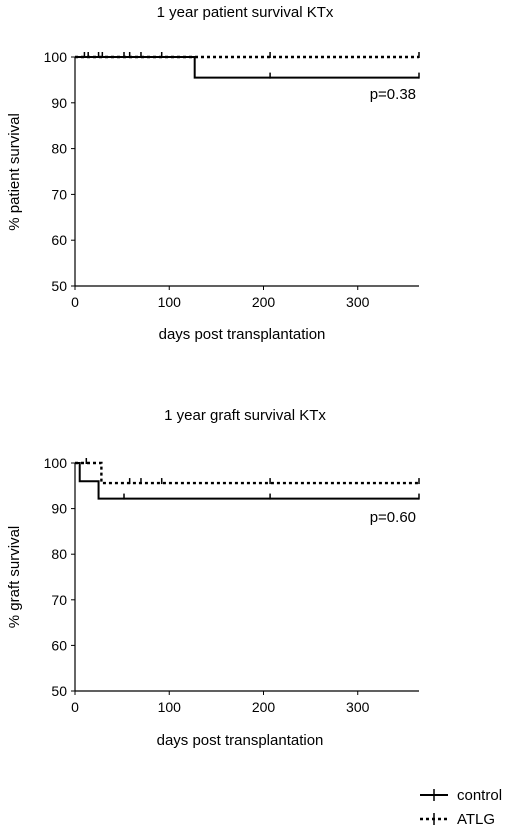 This screenshot has height=828, width=510. Describe the element at coordinates (245, 12) in the screenshot. I see `chart-title: 1 year patient survival KTx` at that location.